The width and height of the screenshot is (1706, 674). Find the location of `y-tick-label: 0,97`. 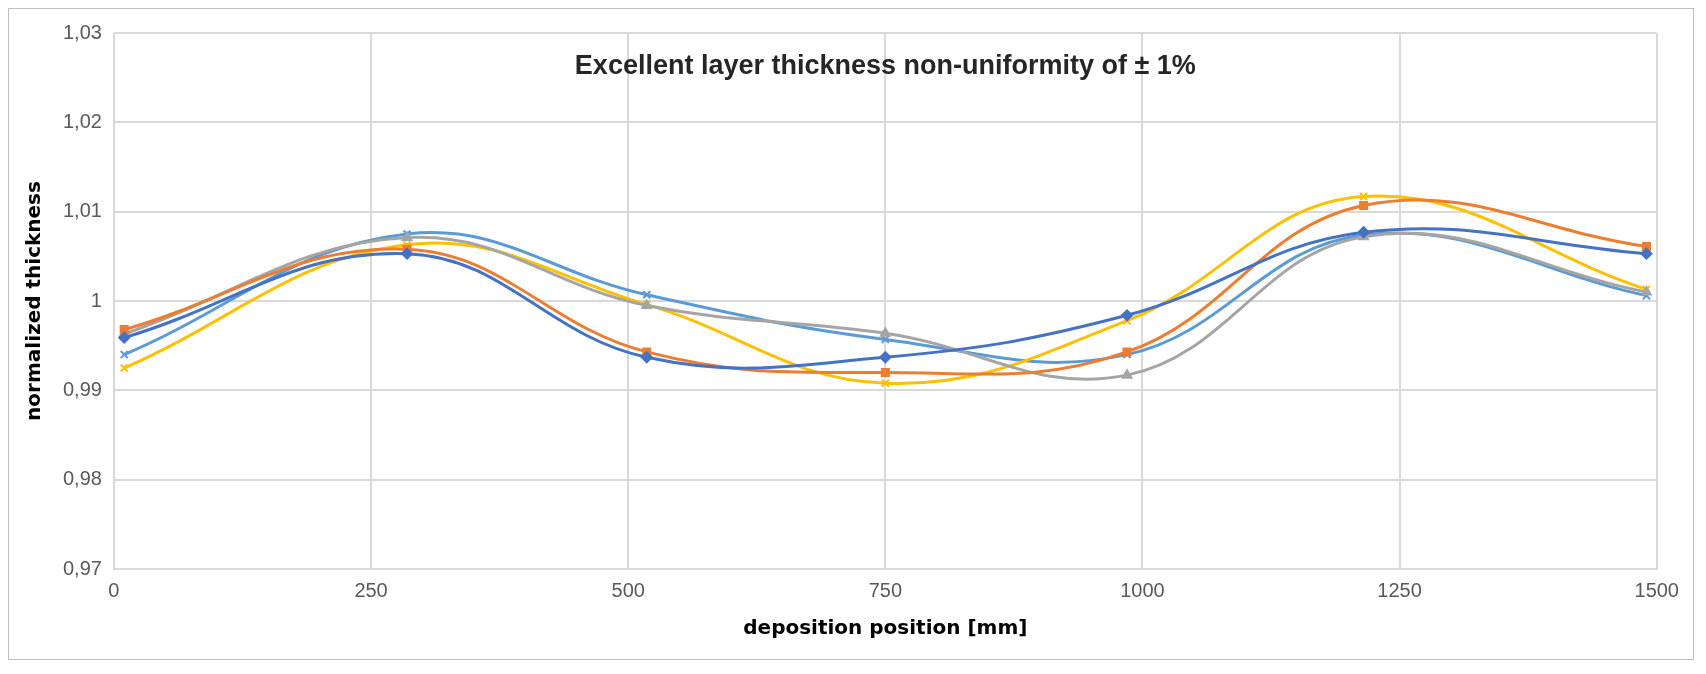

y-tick-label: 0,97 is located at coordinates (82, 567).